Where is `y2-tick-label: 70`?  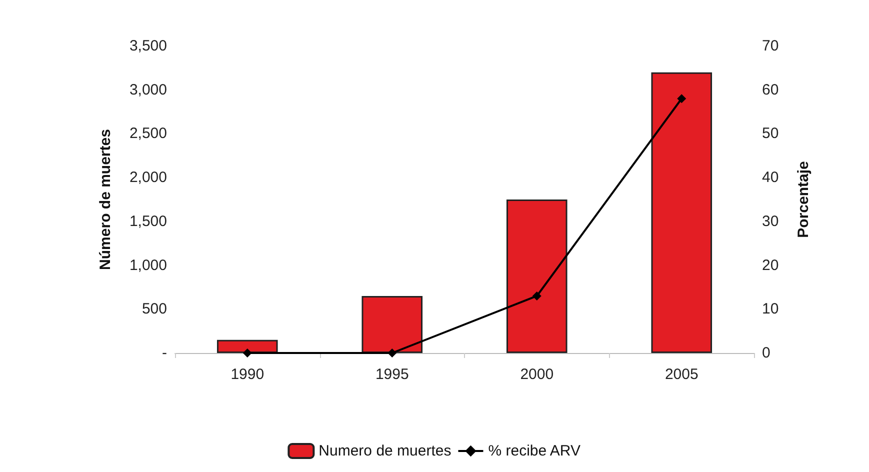
y2-tick-label: 70 is located at coordinates (770, 46).